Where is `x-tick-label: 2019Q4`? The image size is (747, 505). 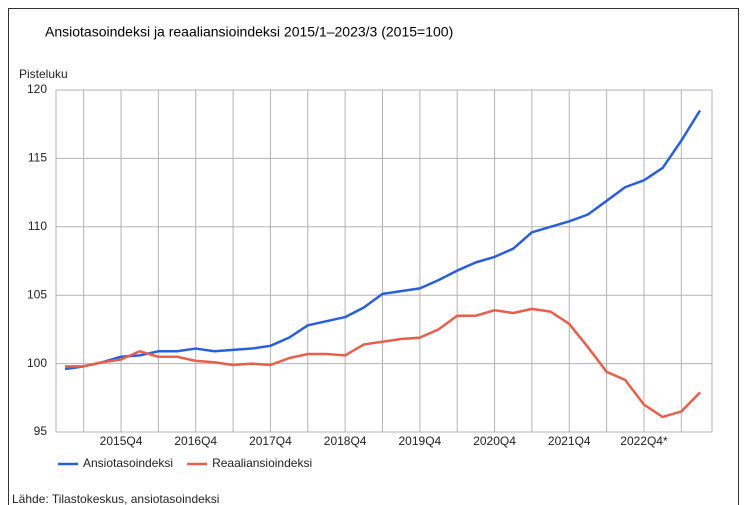
x-tick-label: 2019Q4 is located at coordinates (420, 441).